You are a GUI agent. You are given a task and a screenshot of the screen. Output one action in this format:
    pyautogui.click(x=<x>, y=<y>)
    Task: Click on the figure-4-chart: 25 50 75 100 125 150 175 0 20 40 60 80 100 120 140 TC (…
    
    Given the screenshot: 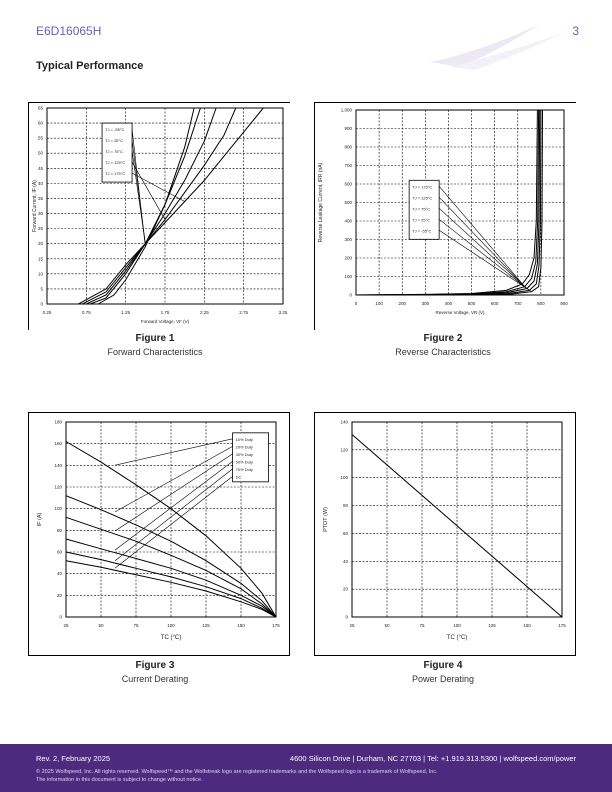 What is the action you would take?
    pyautogui.click(x=445, y=534)
    